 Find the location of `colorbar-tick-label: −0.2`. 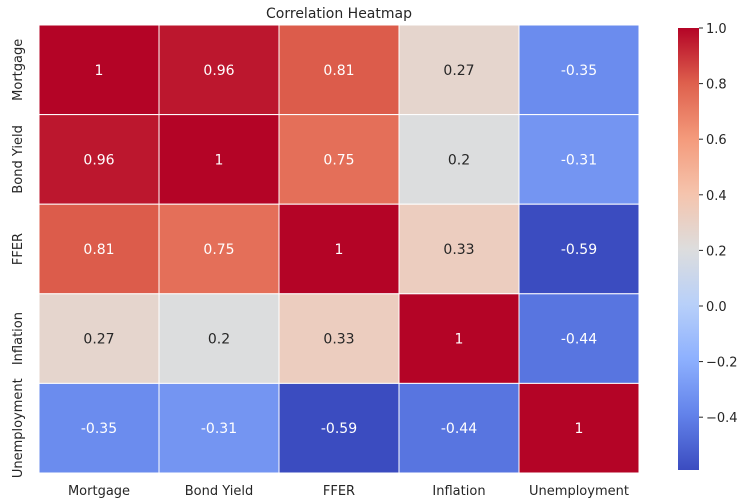

colorbar-tick-label: −0.2 is located at coordinates (722, 363).